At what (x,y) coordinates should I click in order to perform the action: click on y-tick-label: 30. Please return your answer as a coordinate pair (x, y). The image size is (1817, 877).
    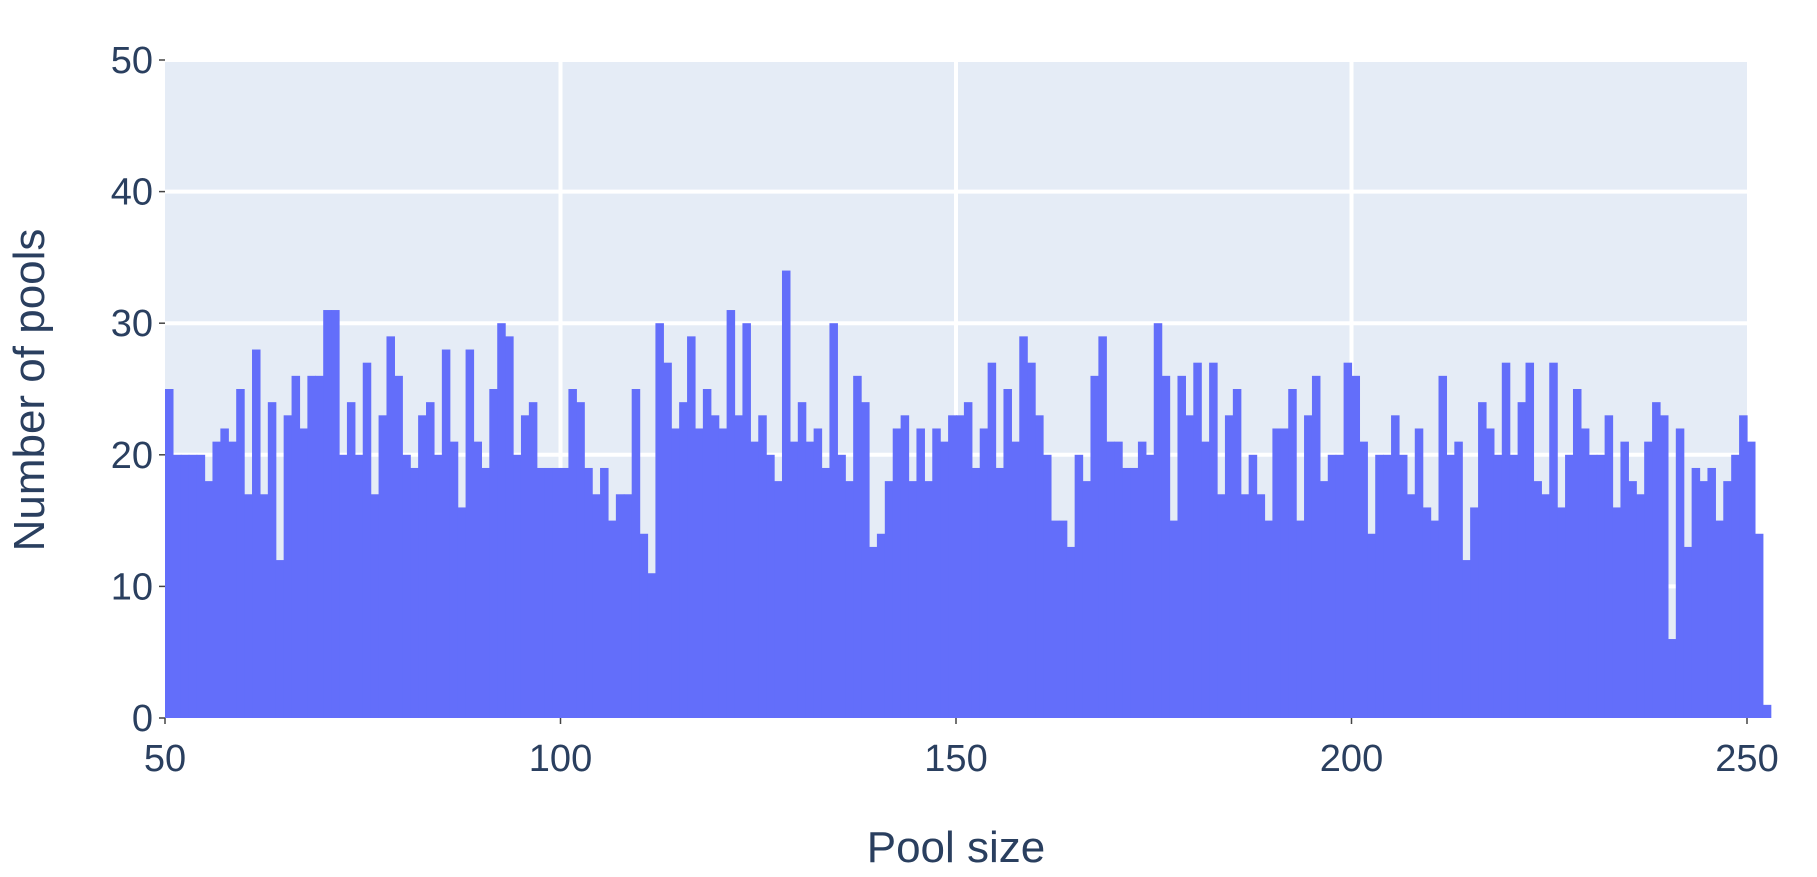
    Looking at the image, I should click on (132, 324).